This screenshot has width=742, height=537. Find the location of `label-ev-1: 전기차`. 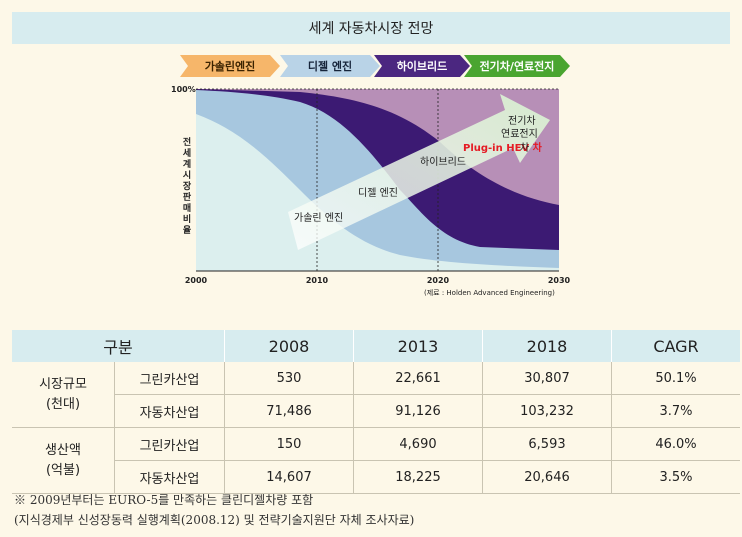

label-ev-1: 전기차 is located at coordinates (522, 121).